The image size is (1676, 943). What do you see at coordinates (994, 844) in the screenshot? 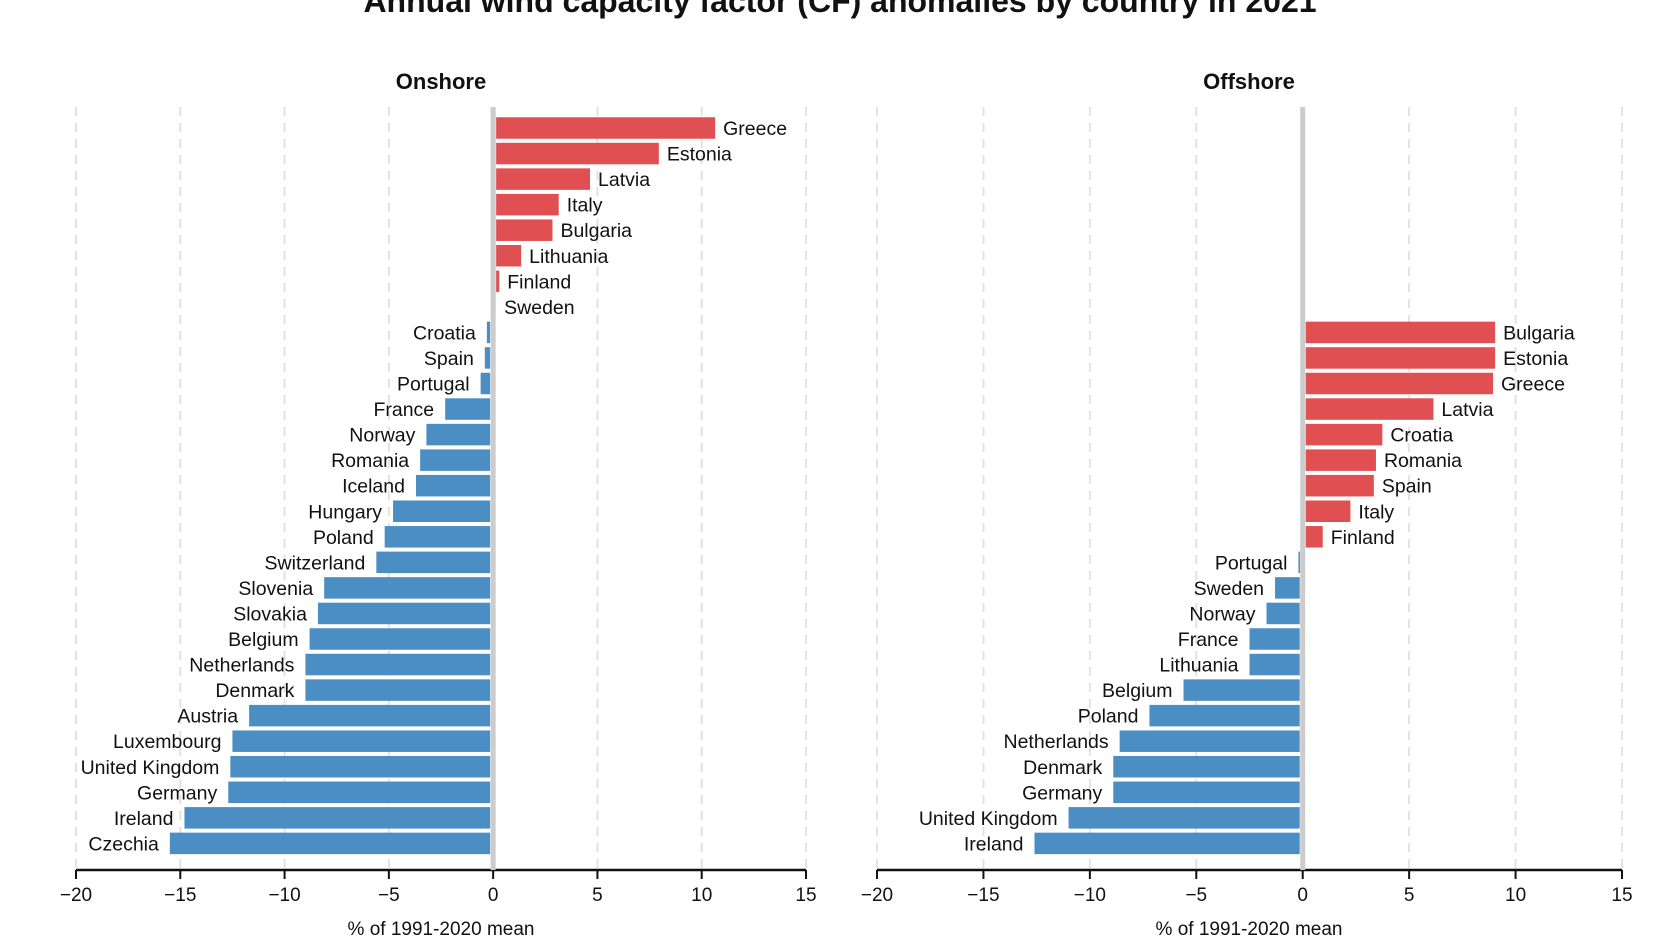
I see `offshore-bar-label: Ireland` at bounding box center [994, 844].